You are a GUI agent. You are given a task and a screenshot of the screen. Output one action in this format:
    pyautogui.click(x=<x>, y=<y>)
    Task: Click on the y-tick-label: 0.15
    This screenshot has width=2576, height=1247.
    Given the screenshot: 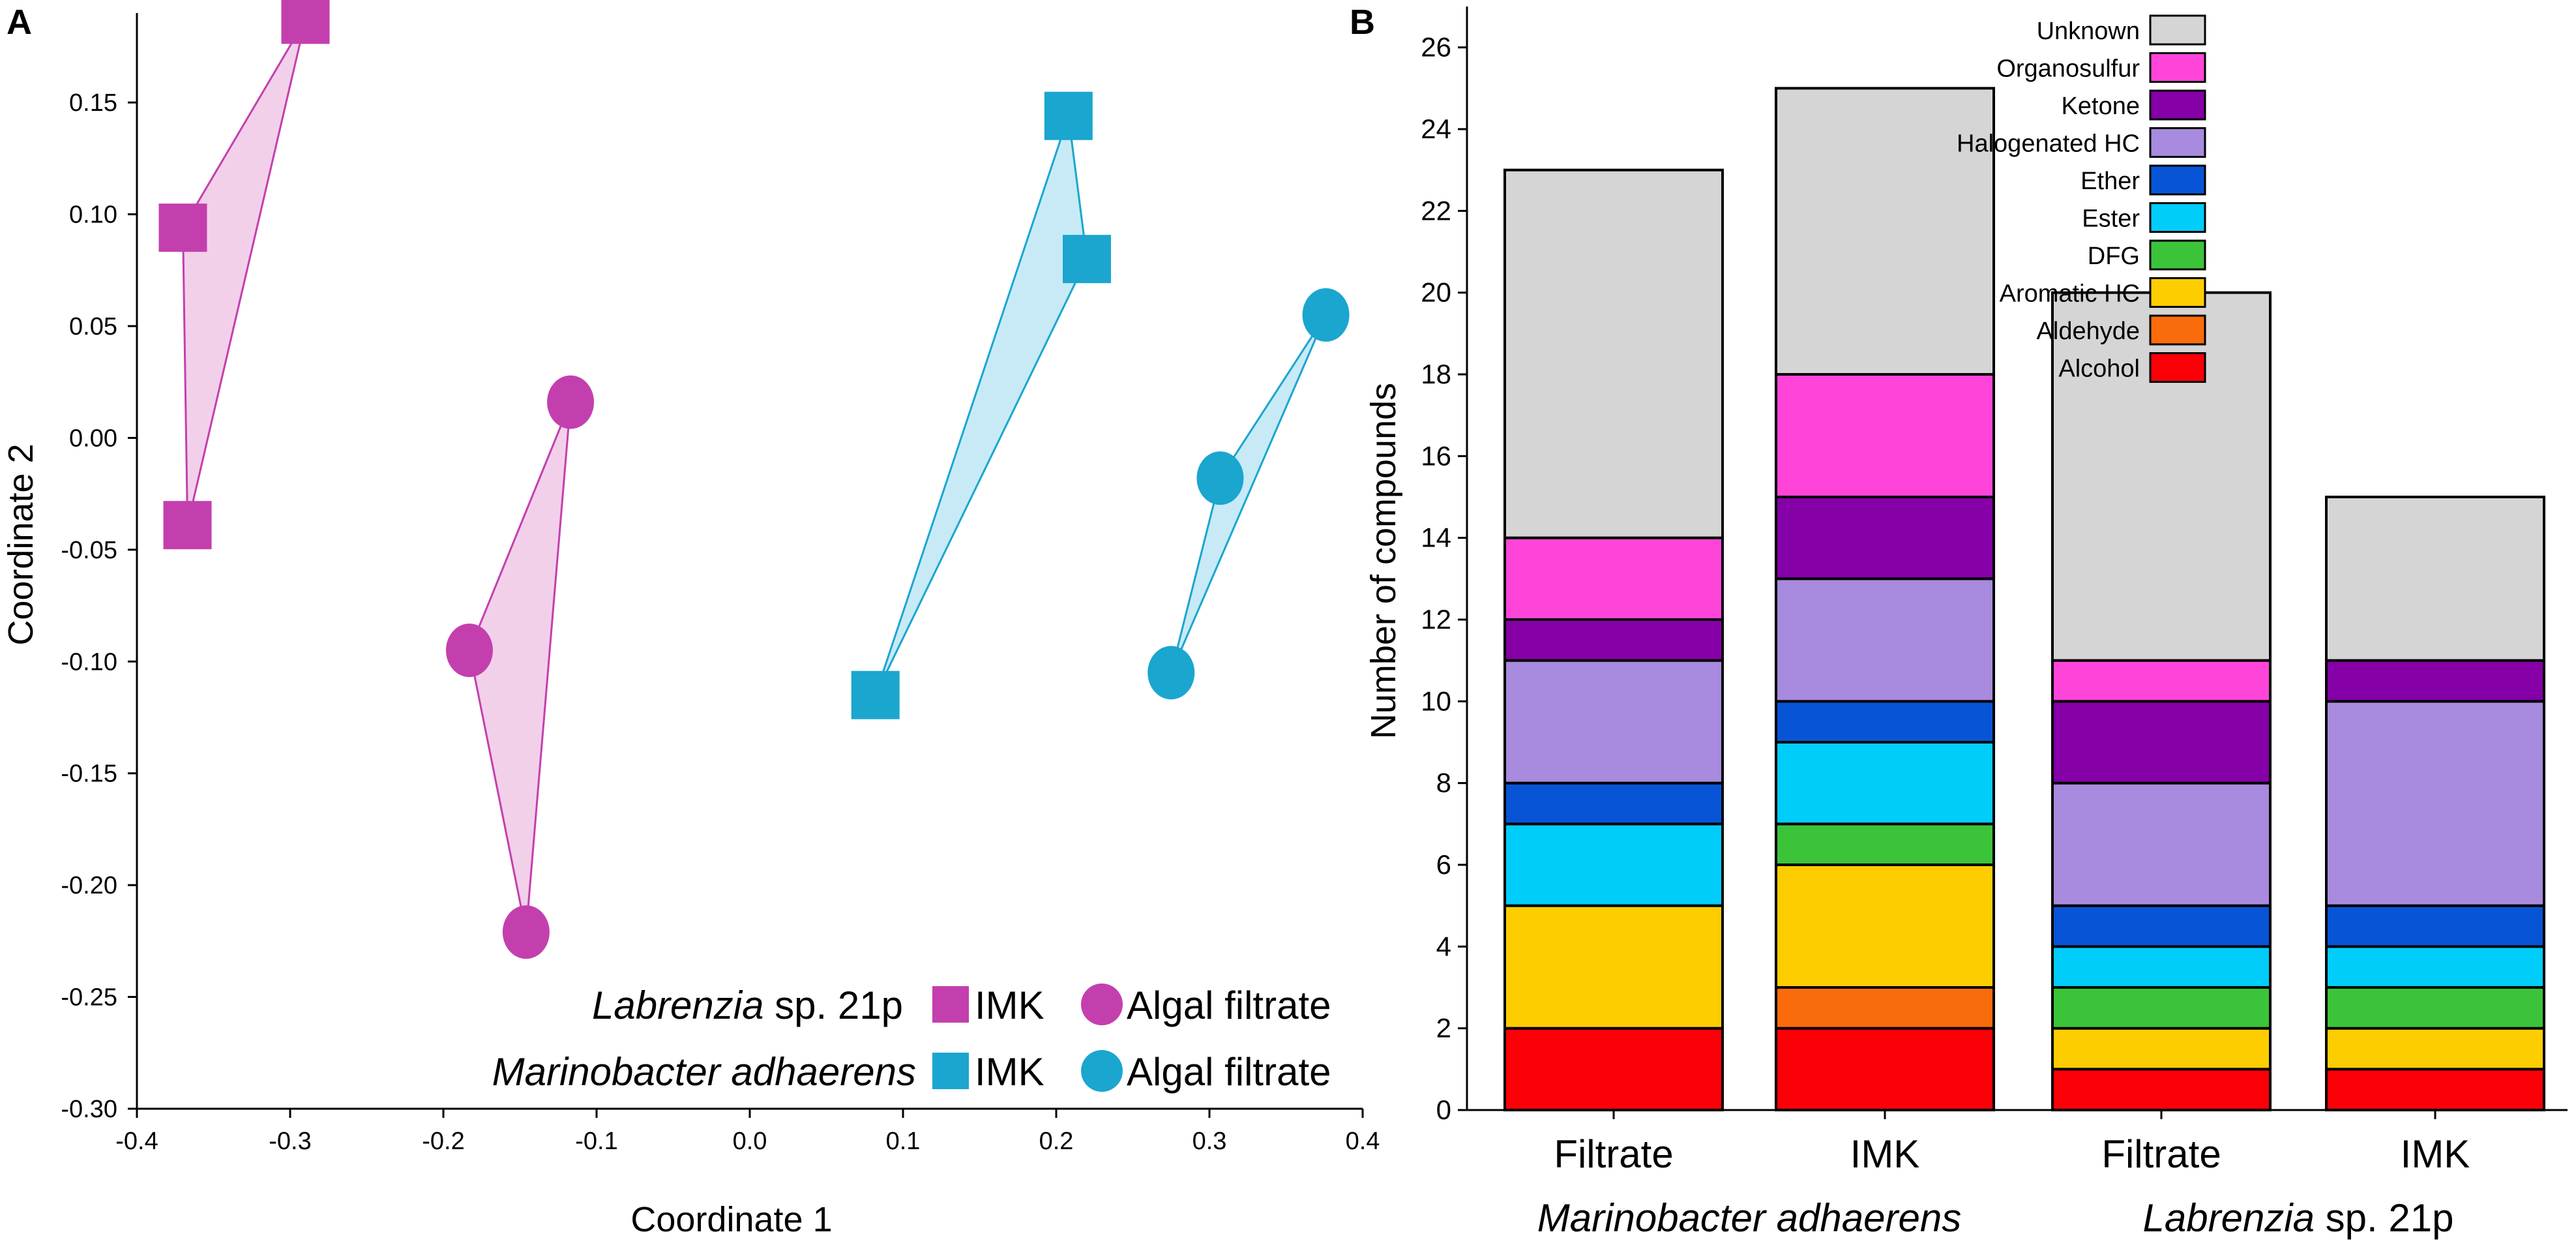 What is the action you would take?
    pyautogui.click(x=93, y=103)
    